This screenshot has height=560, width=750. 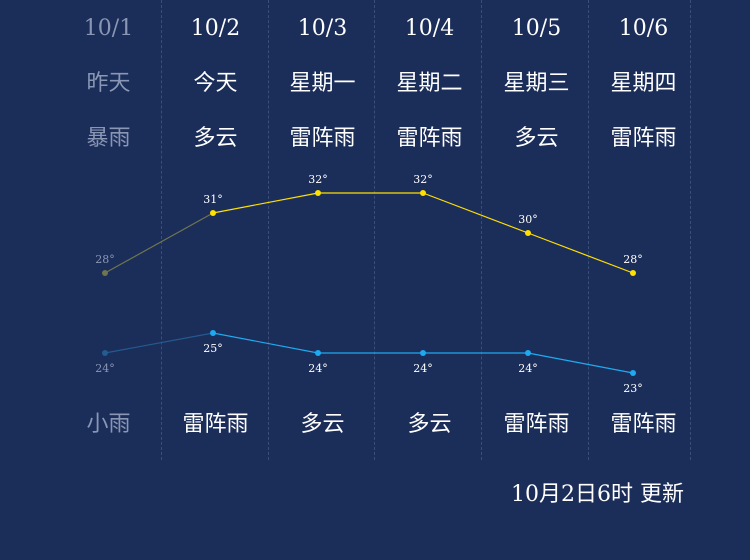 I want to click on forecast-date: 10/5, so click(x=536, y=28).